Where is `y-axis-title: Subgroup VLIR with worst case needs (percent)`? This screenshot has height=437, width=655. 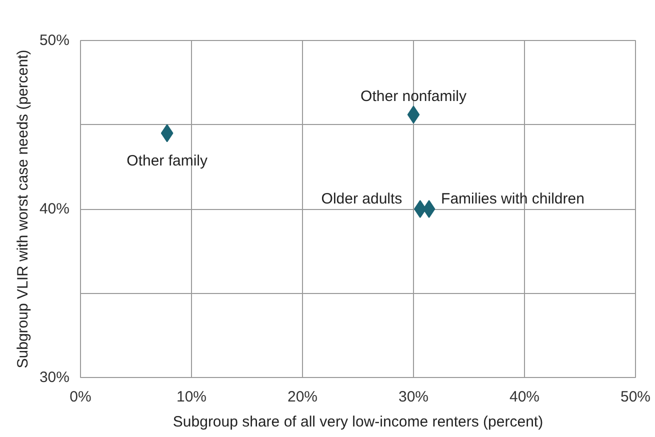
y-axis-title: Subgroup VLIR with worst case needs (percent) is located at coordinates (23, 209).